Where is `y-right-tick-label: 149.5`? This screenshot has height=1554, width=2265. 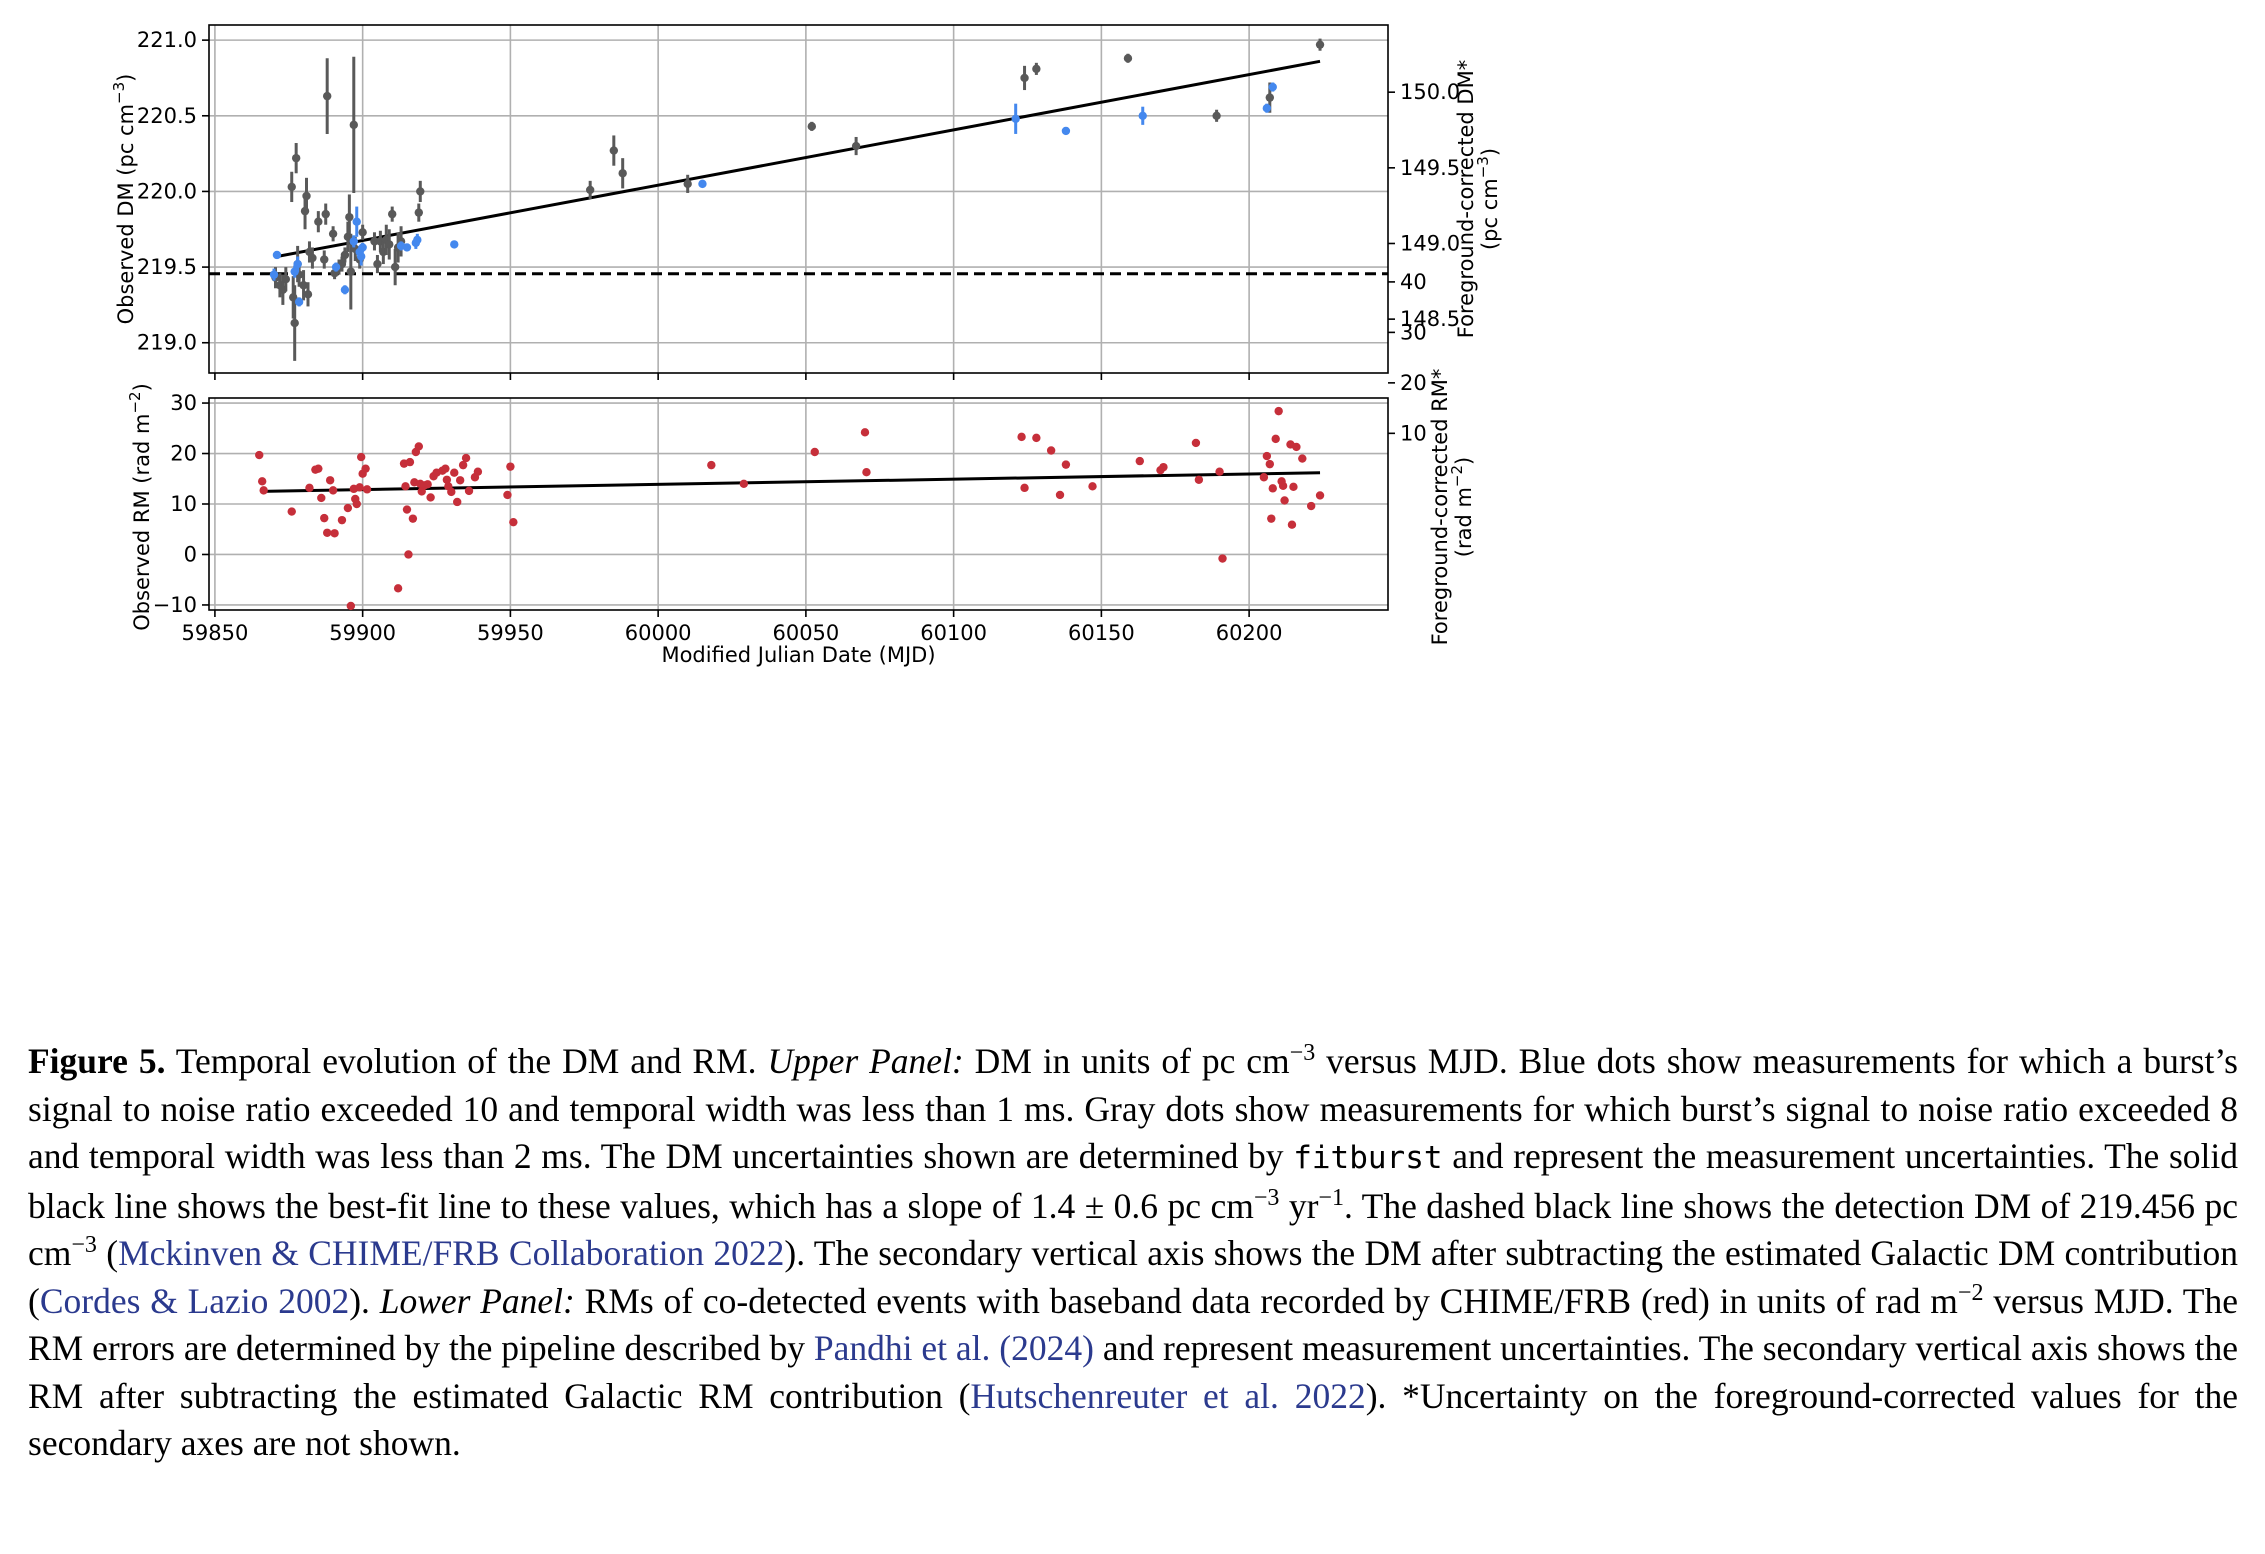 y-right-tick-label: 149.5 is located at coordinates (1430, 168).